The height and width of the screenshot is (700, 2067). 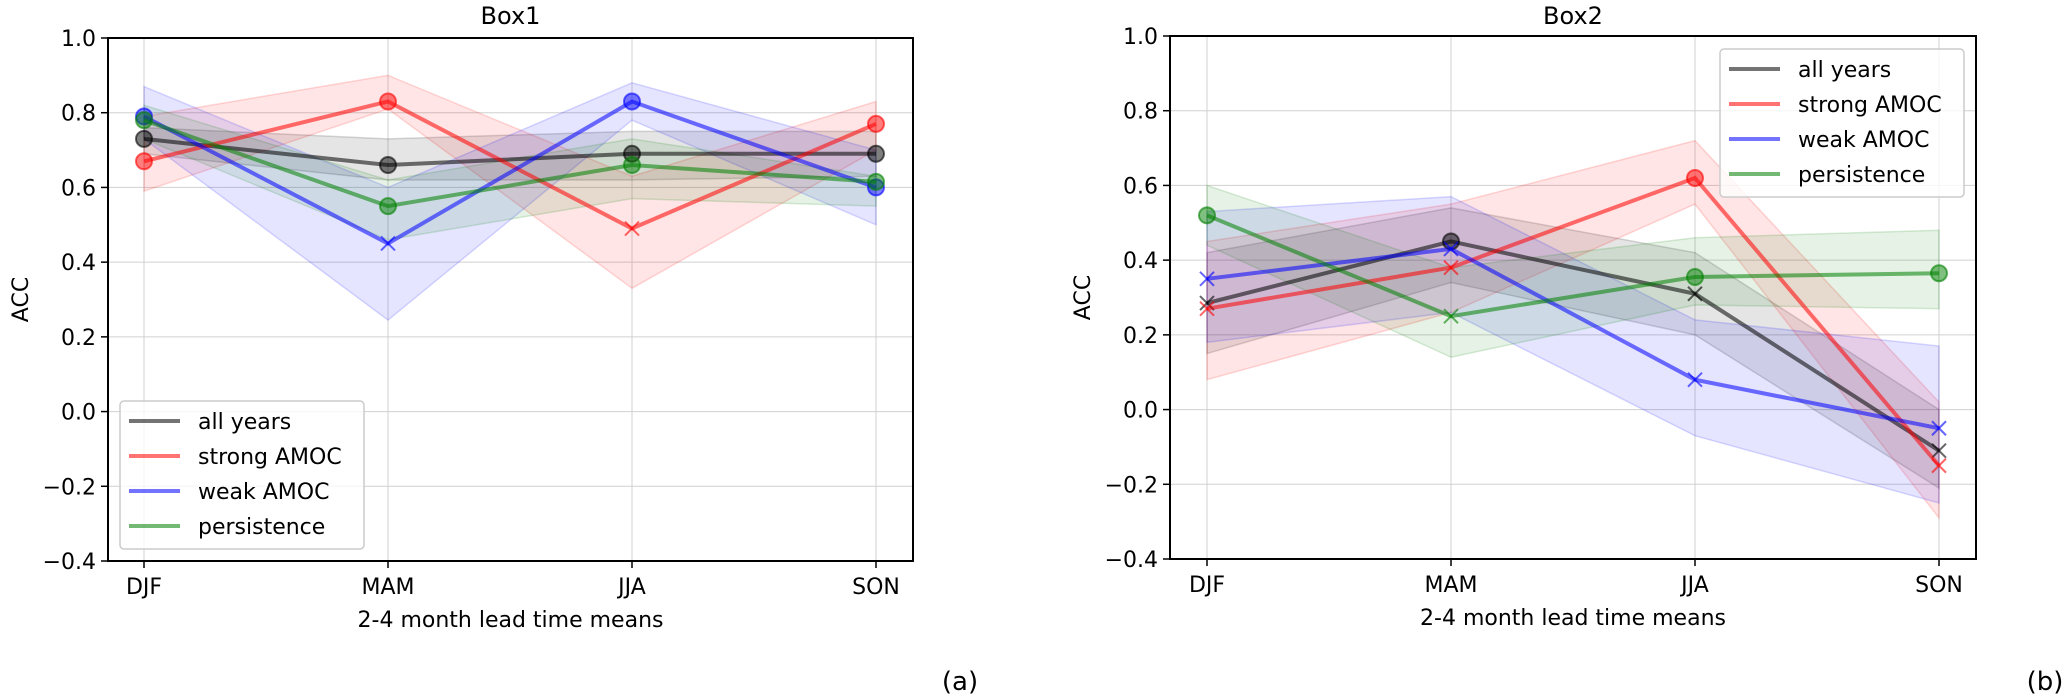 I want to click on legend-label: persistence, so click(x=261, y=527).